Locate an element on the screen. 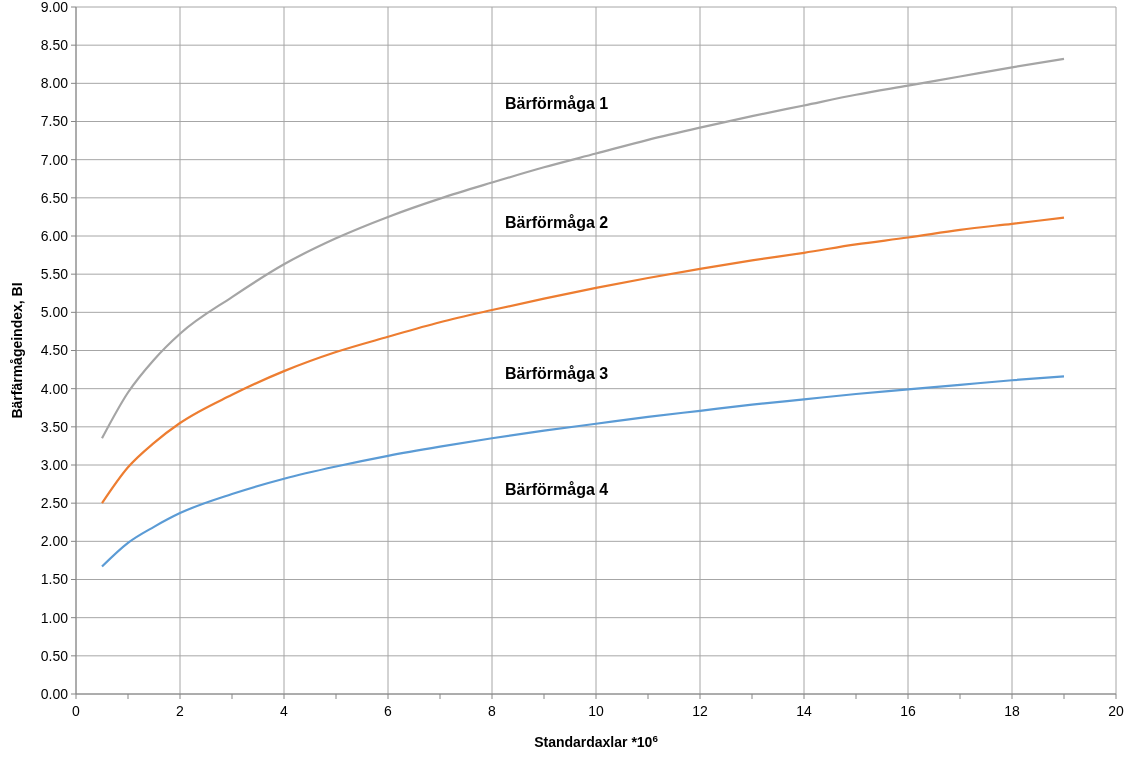  y-tick-label: 2.00 is located at coordinates (54, 541).